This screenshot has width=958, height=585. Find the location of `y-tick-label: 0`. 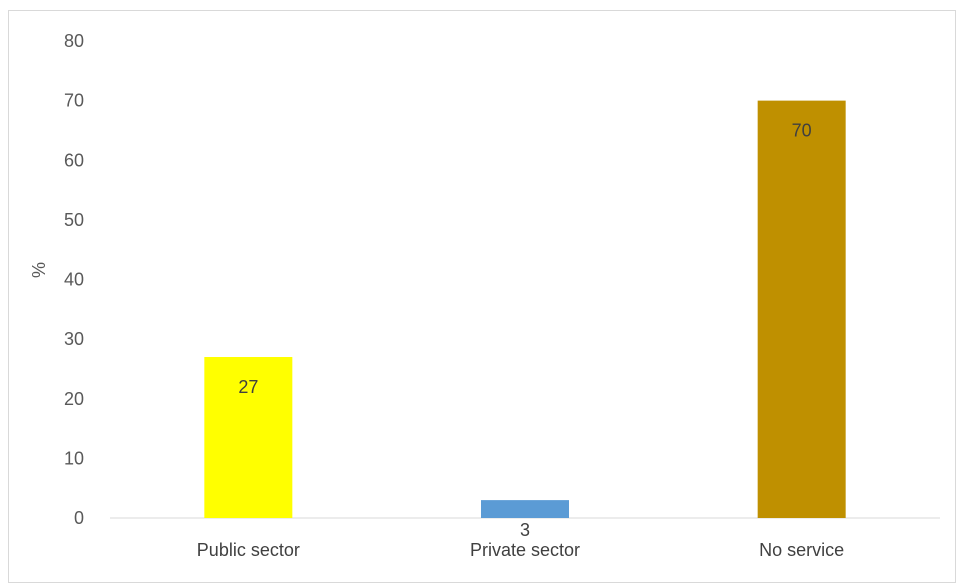

y-tick-label: 0 is located at coordinates (79, 518).